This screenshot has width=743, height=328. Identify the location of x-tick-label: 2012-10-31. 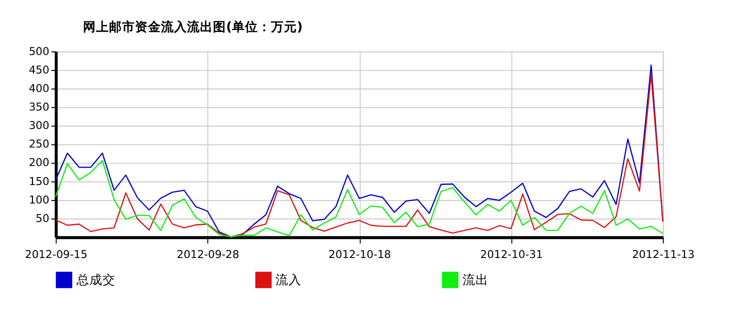
(511, 255).